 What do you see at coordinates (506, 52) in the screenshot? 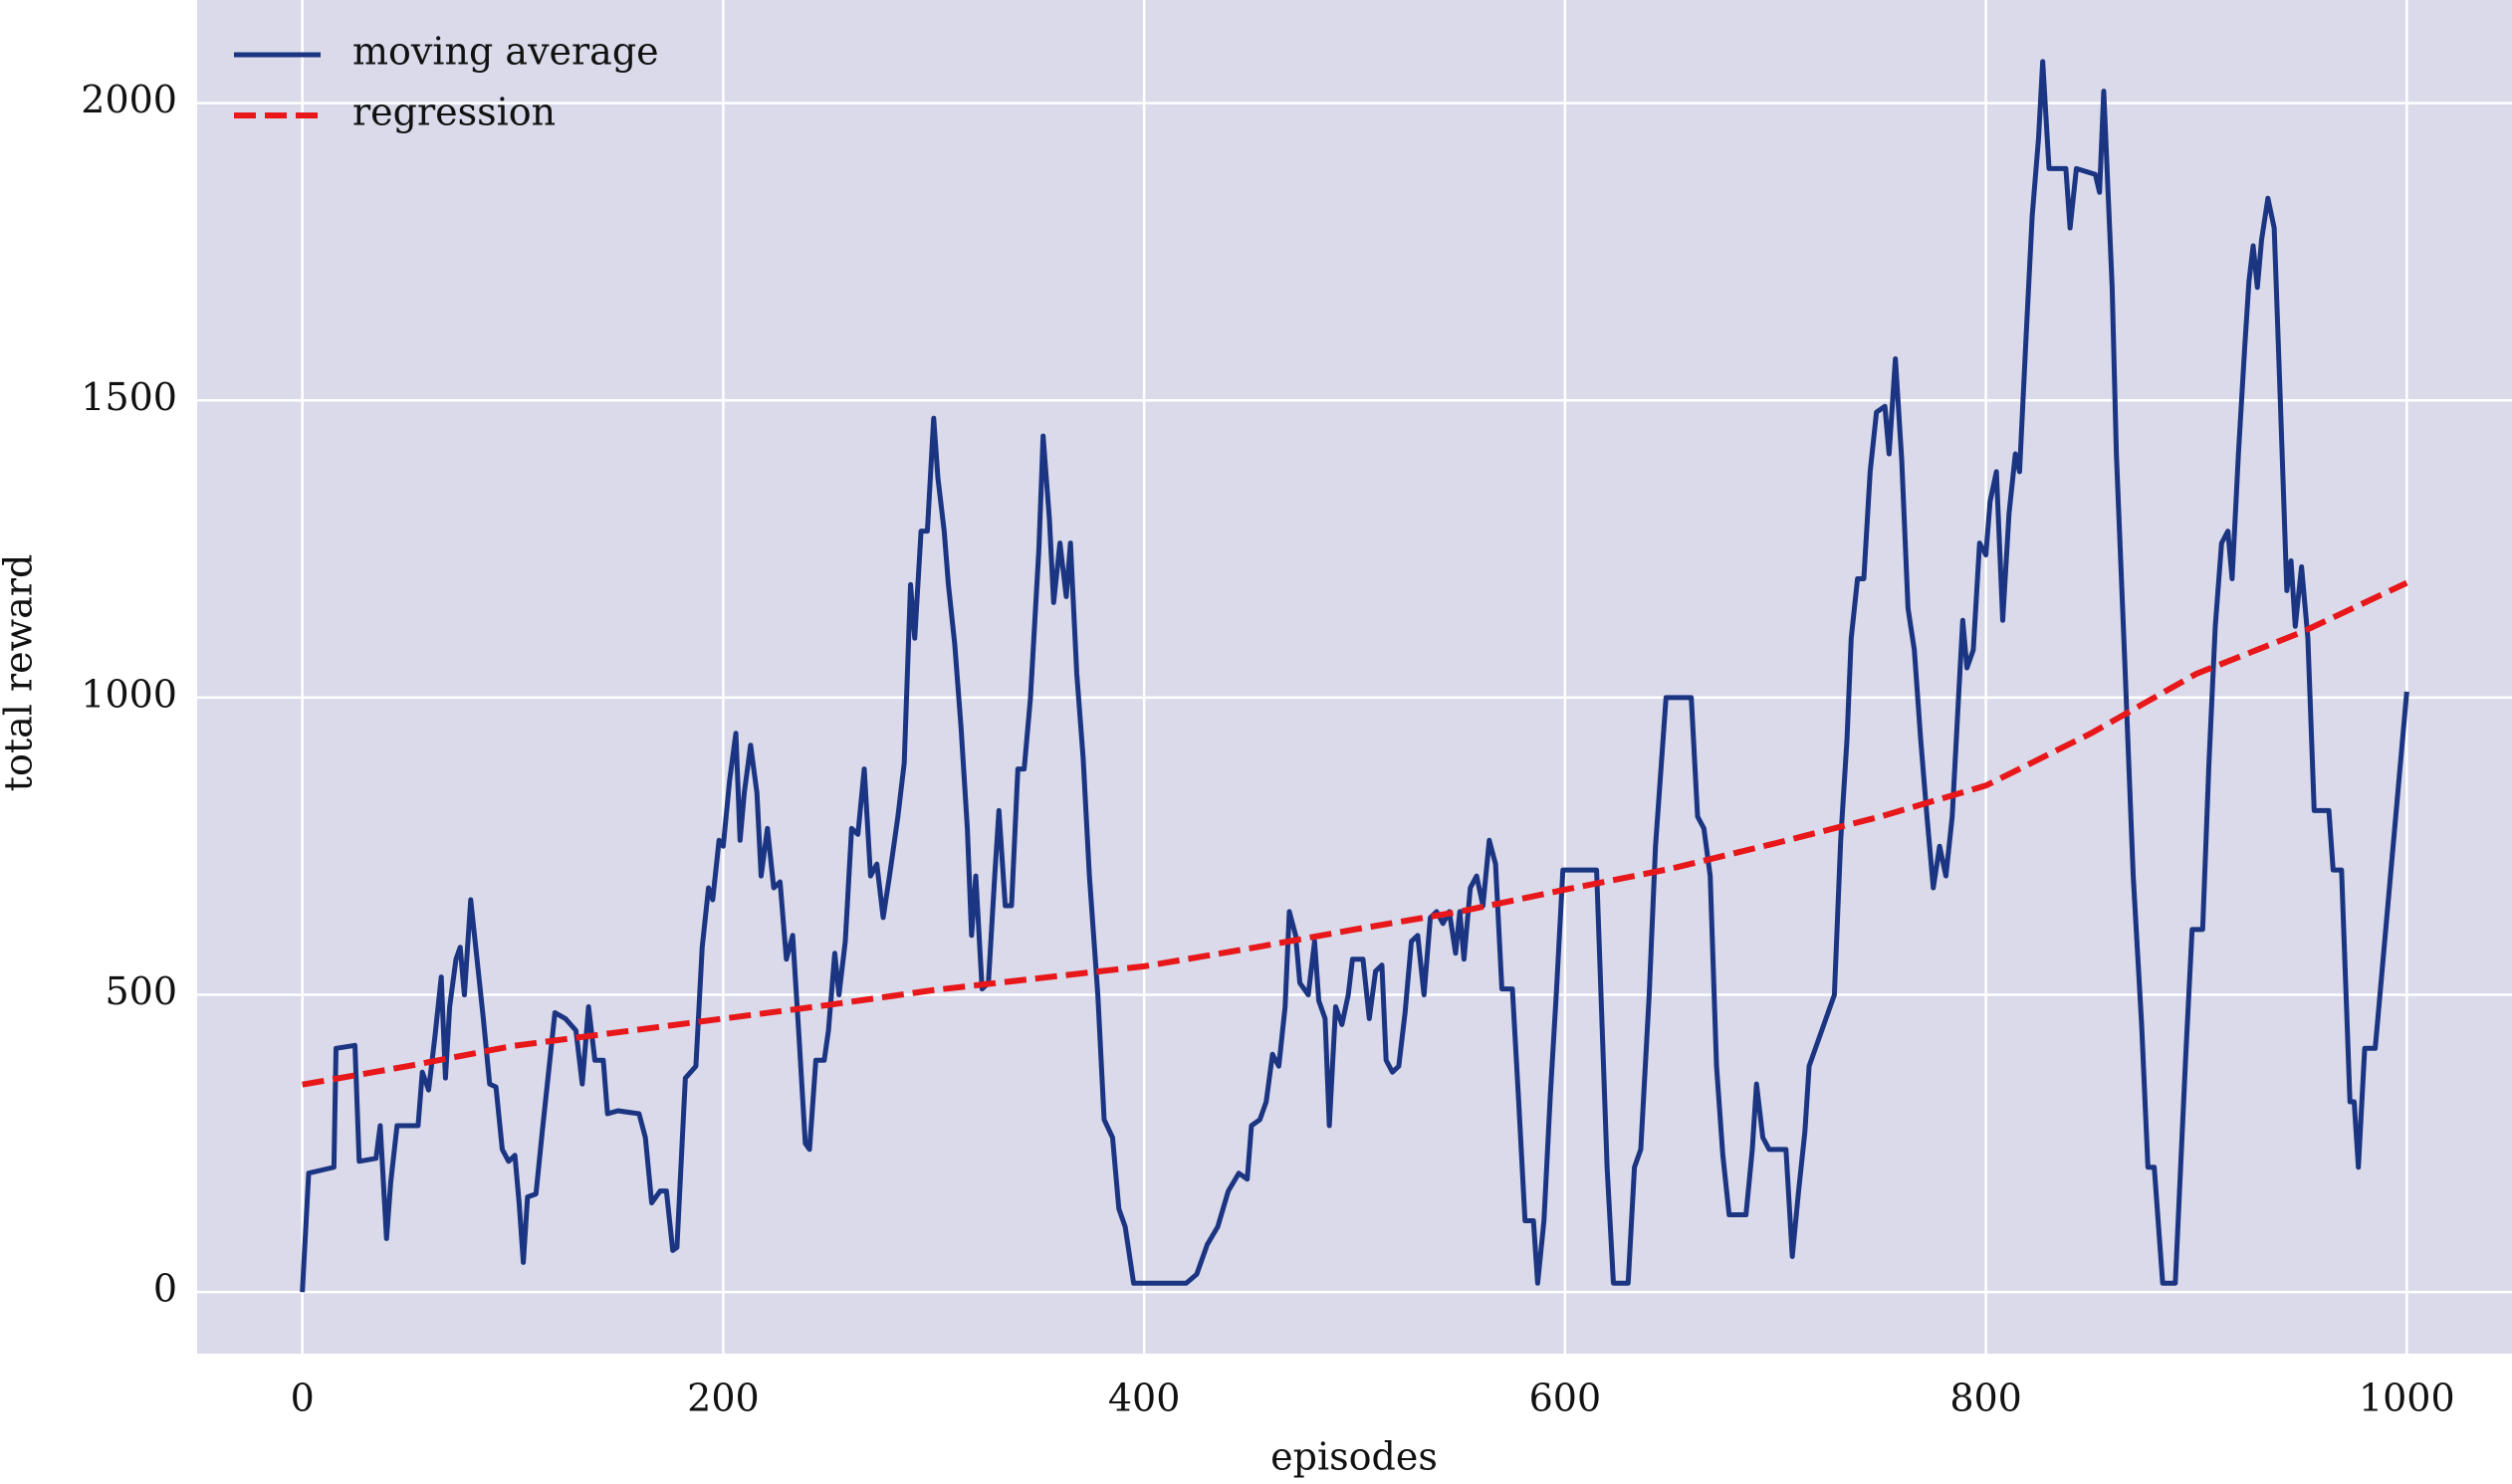
I see `legend-label: moving average` at bounding box center [506, 52].